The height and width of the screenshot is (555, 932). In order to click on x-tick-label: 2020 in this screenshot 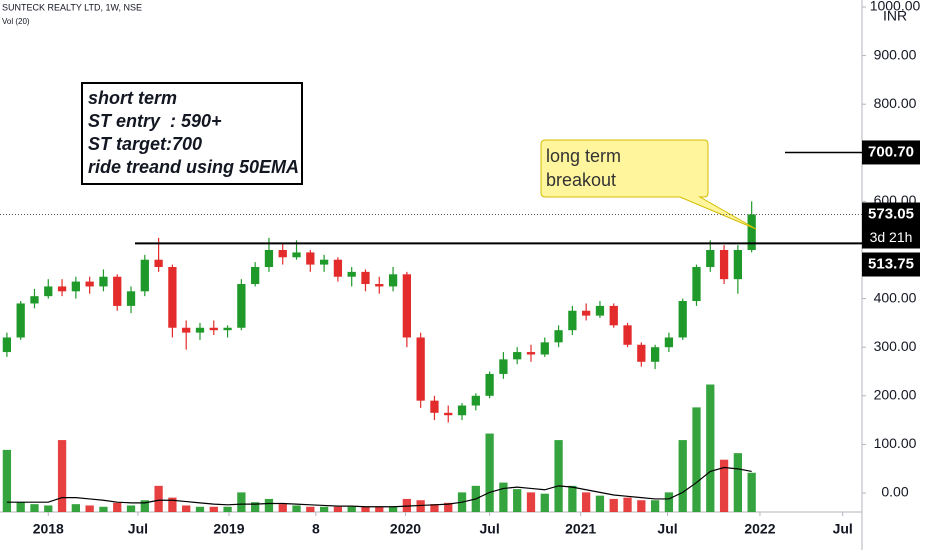, I will do `click(405, 529)`.